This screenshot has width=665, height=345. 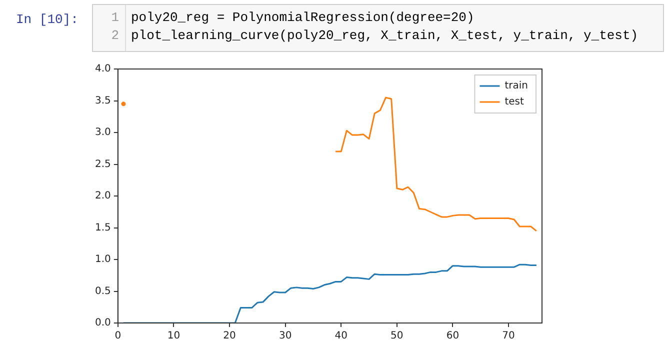 What do you see at coordinates (102, 132) in the screenshot?
I see `y-tick-label: 3.0` at bounding box center [102, 132].